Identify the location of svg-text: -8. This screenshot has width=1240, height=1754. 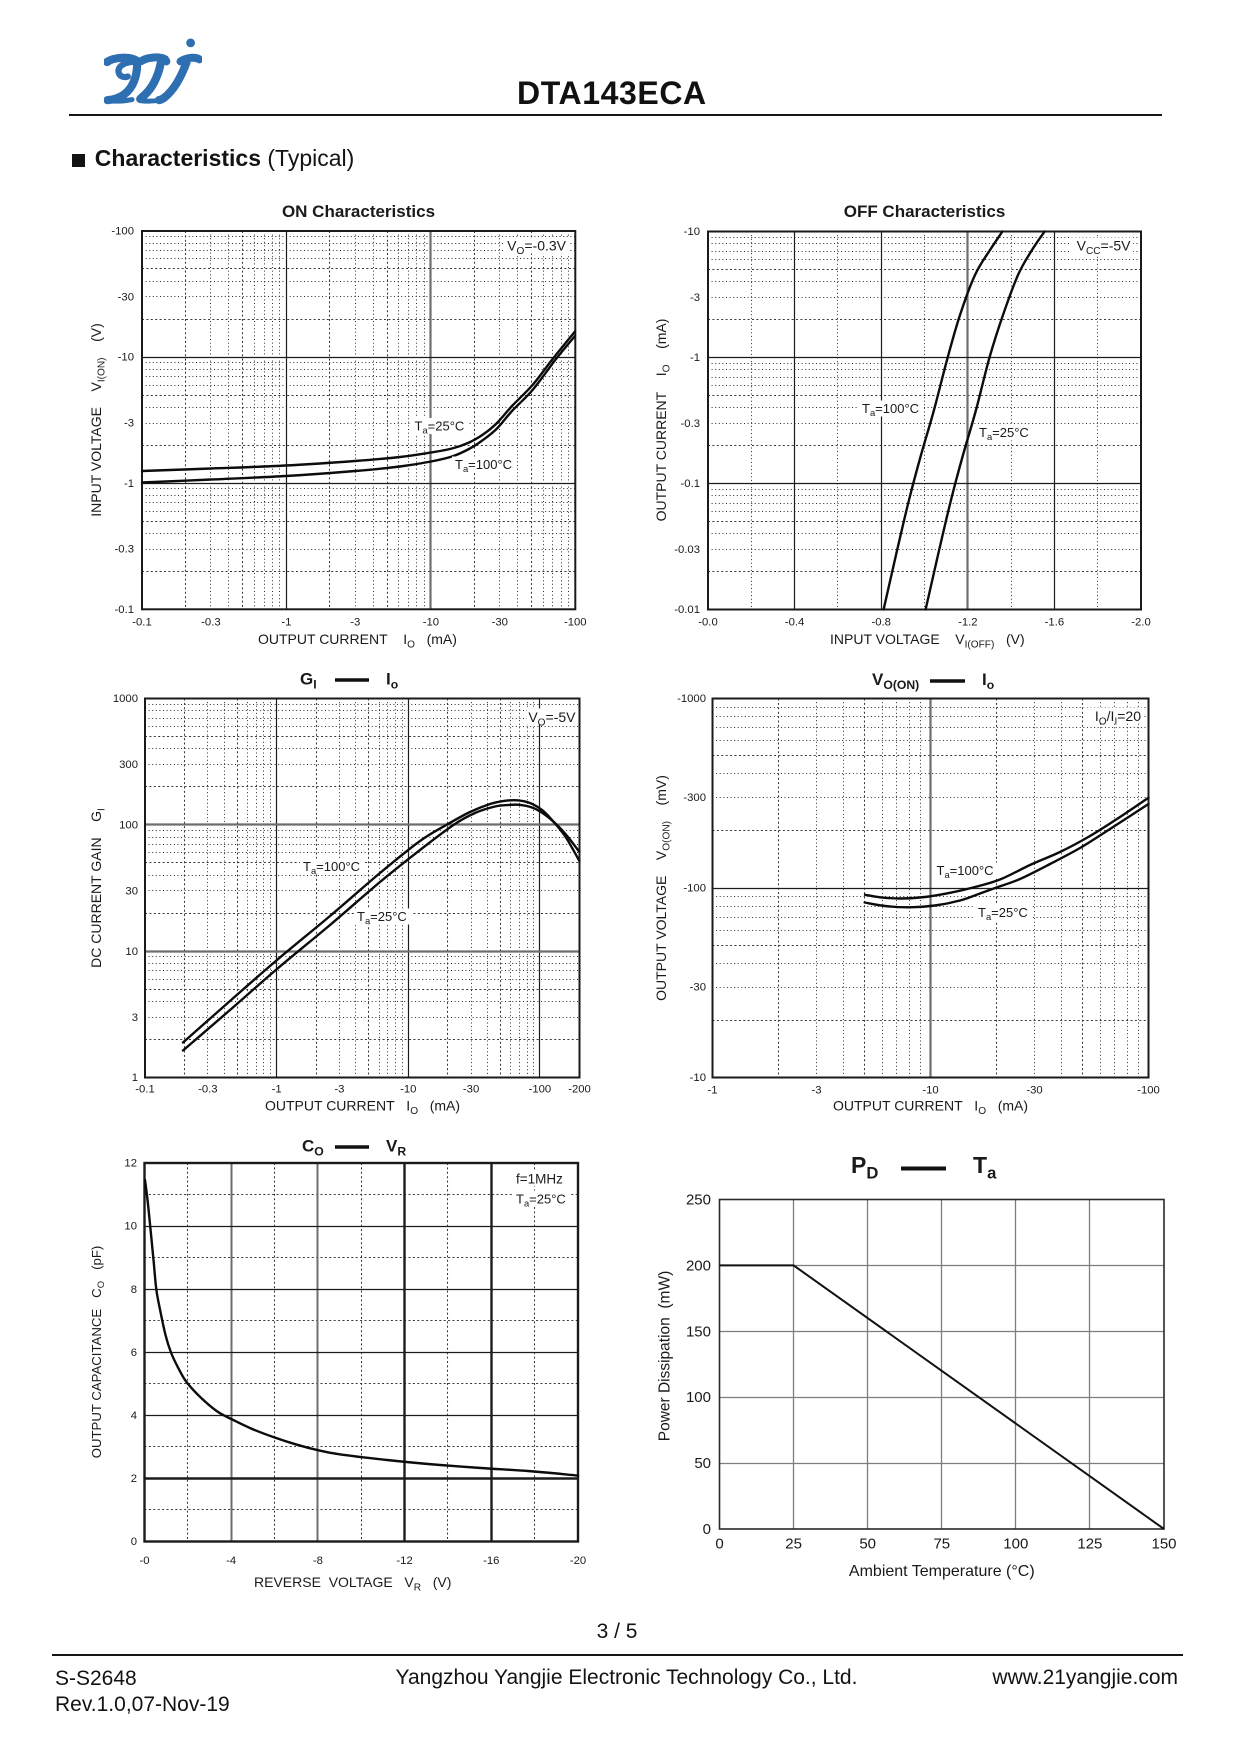
(318, 1561).